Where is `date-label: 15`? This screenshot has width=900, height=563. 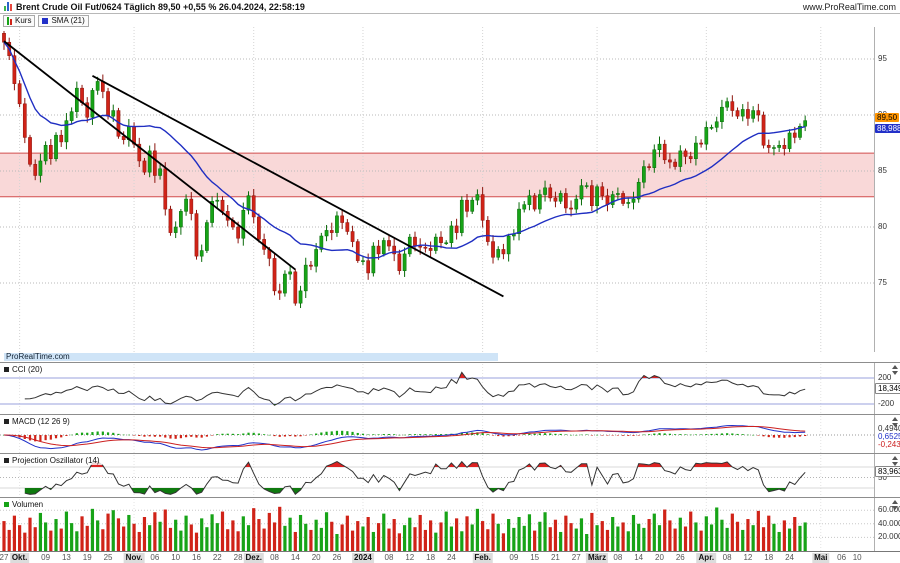 date-label: 15 is located at coordinates (535, 557).